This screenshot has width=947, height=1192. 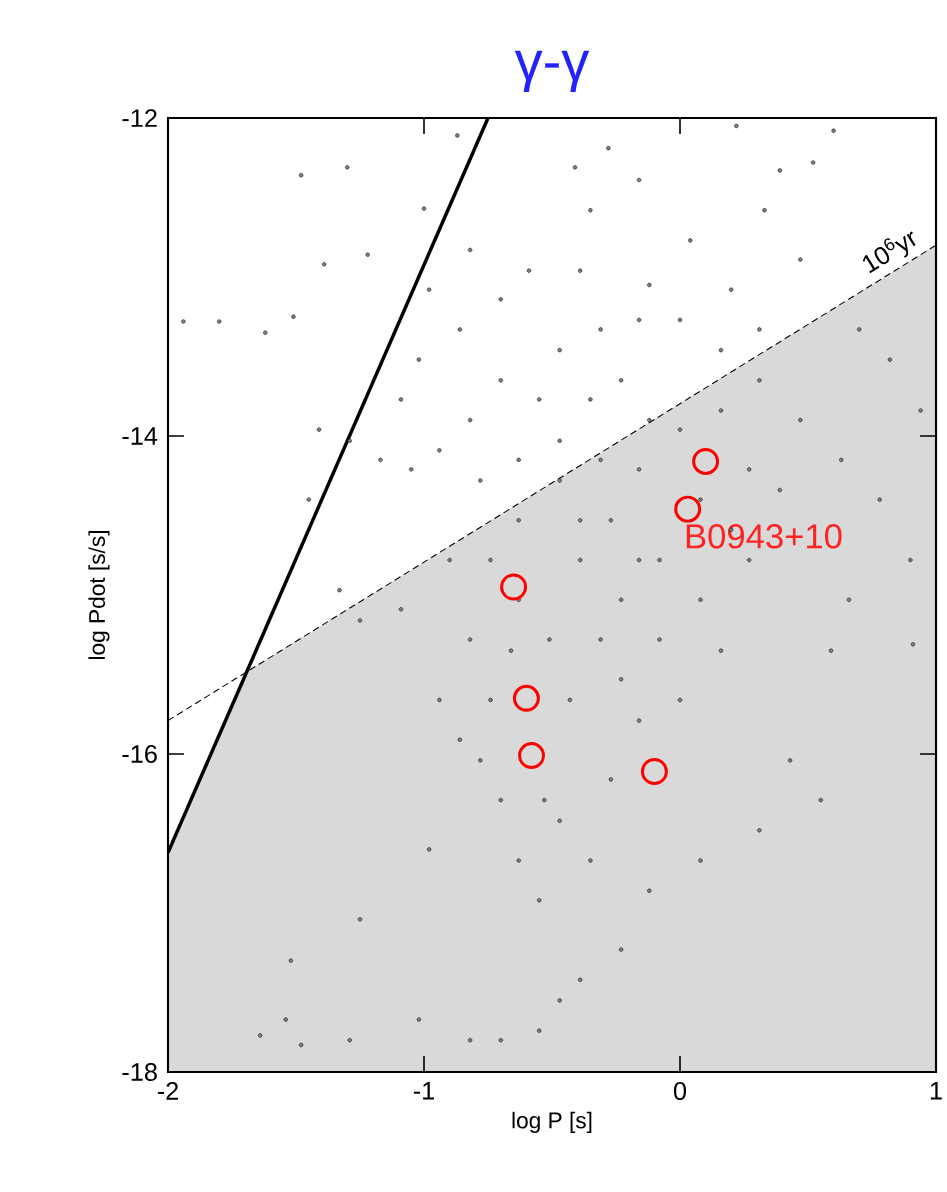 What do you see at coordinates (936, 1091) in the screenshot?
I see `x-tick-label: 1` at bounding box center [936, 1091].